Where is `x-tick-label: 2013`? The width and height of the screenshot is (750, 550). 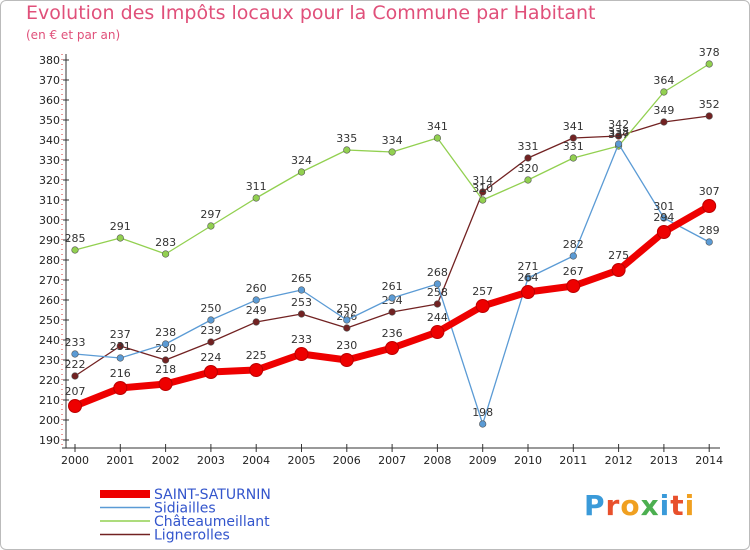 x-tick-label: 2013 is located at coordinates (664, 460).